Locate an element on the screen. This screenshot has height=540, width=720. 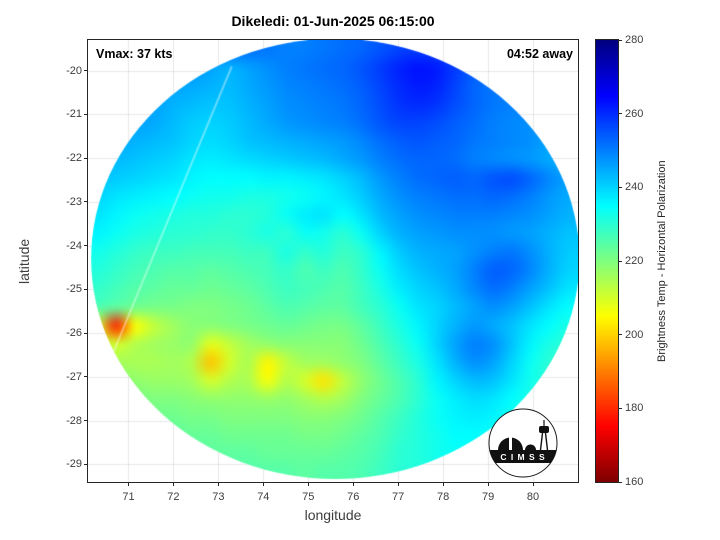
colorbar-tick-label: 180 is located at coordinates (634, 408).